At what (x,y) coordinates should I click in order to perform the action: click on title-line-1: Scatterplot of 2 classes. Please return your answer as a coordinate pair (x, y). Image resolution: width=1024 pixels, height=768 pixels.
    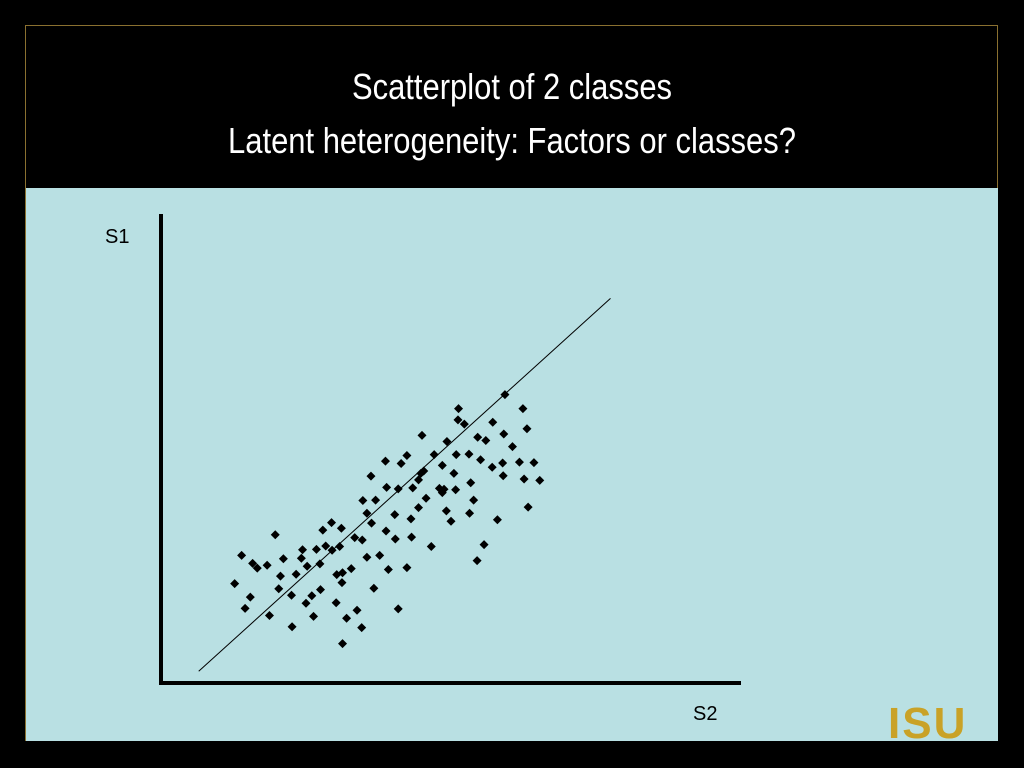
    Looking at the image, I should click on (512, 86).